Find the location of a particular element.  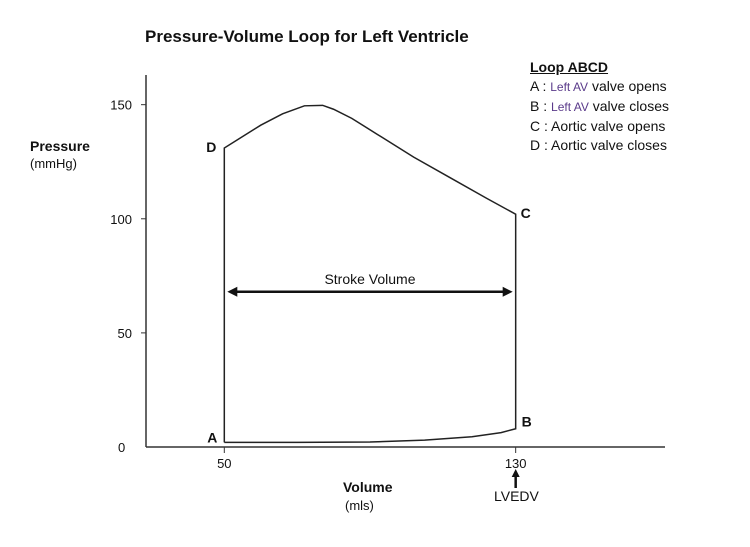

legend-key: B : is located at coordinates (539, 106).